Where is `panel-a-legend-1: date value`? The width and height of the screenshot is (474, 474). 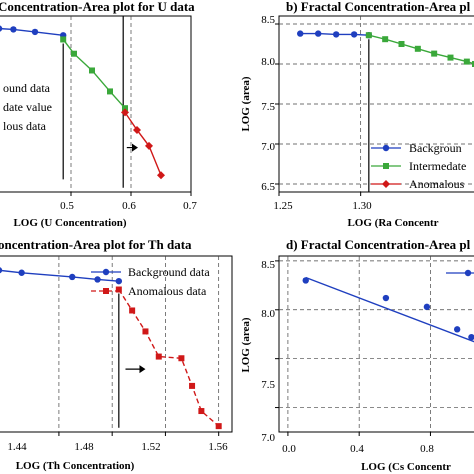
panel-a-legend-1: date value is located at coordinates (27, 107).